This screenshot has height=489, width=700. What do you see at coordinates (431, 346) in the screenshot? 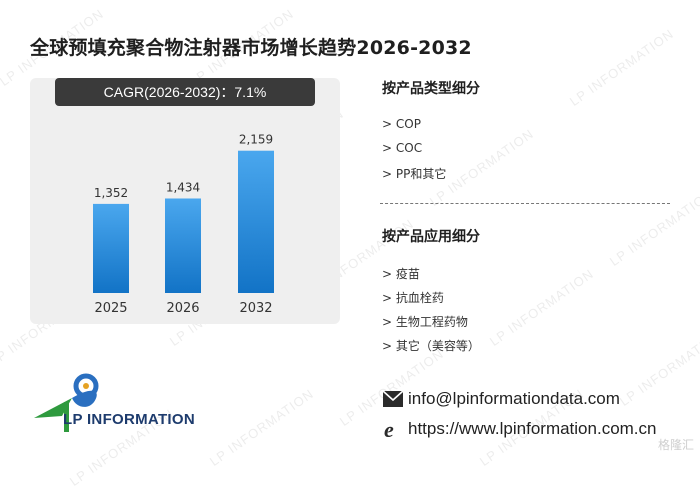
I see `application-item-other: > 其它（美容等）` at bounding box center [431, 346].